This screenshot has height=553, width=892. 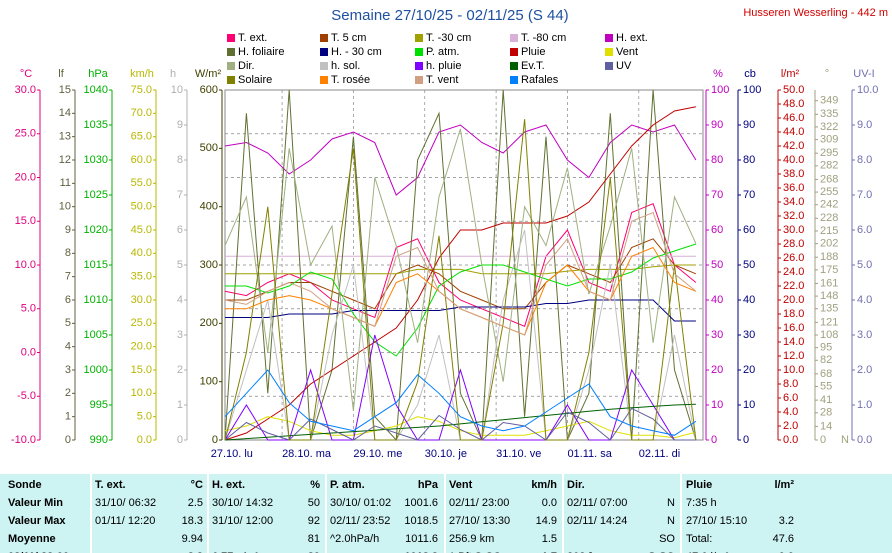 I want to click on table-cell: 81, so click(x=313, y=539).